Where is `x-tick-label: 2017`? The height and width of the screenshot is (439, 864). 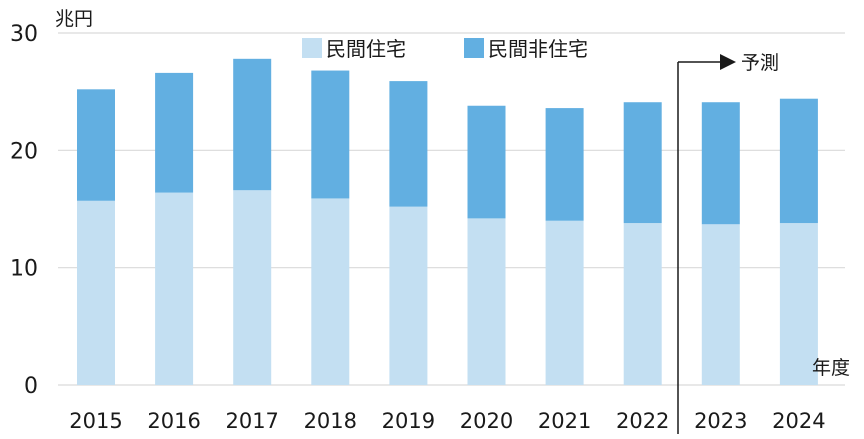
x-tick-label: 2017 is located at coordinates (251, 421).